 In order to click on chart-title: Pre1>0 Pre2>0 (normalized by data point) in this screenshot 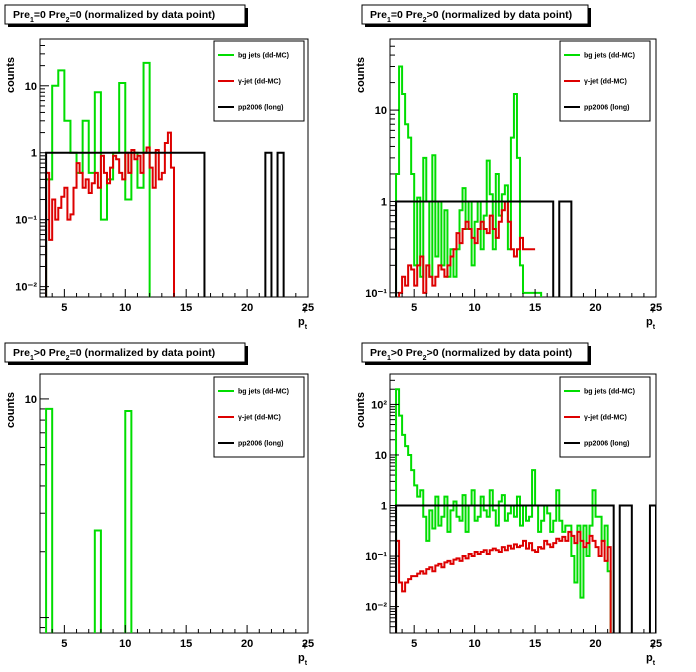, I will do `click(476, 353)`.